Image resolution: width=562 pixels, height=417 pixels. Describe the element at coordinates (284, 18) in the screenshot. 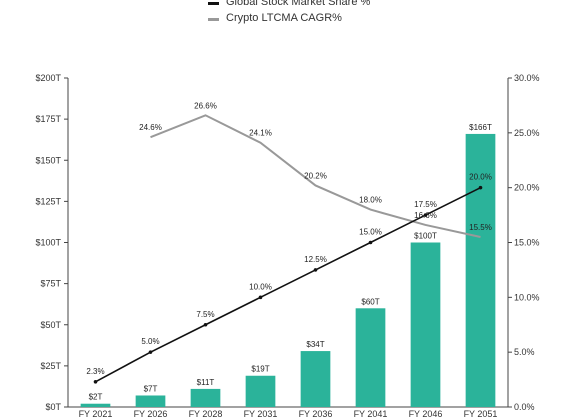

I see `legend-label-cagr: Crypto LTCMA CAGR%` at that location.